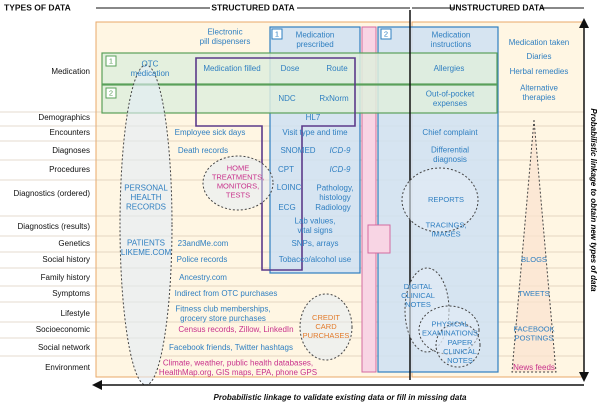  Describe the element at coordinates (146, 225) in the screenshot. I see `personal-health-records-ellipse` at that location.